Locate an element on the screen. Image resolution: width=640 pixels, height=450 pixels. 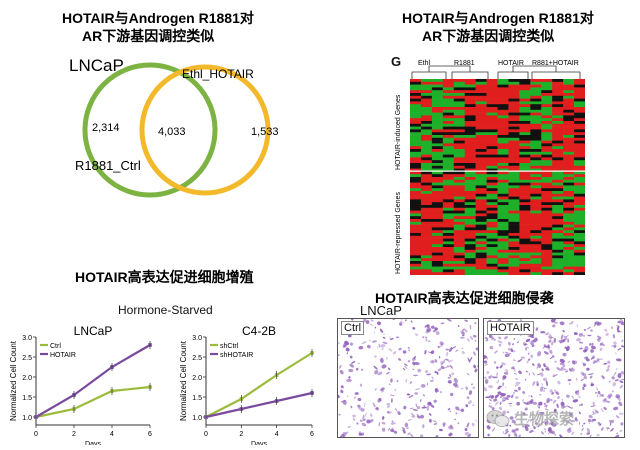
legend-label: HOTAIR is located at coordinates (63, 355).